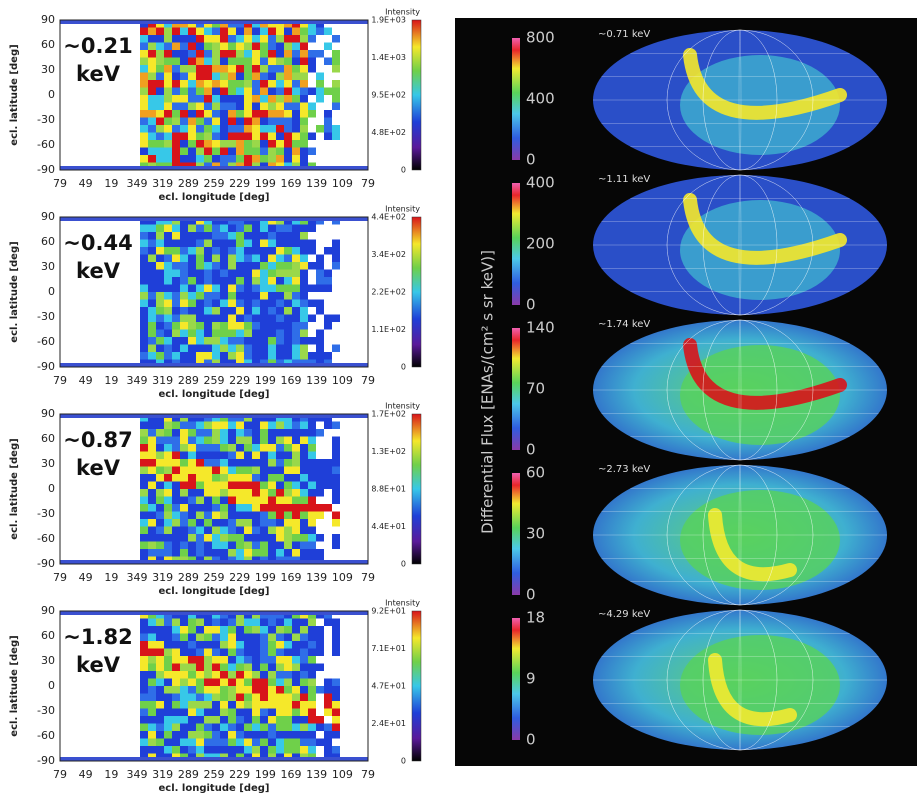 This screenshot has height=799, width=917. I want to click on x-tick-label: 199, so click(265, 183).